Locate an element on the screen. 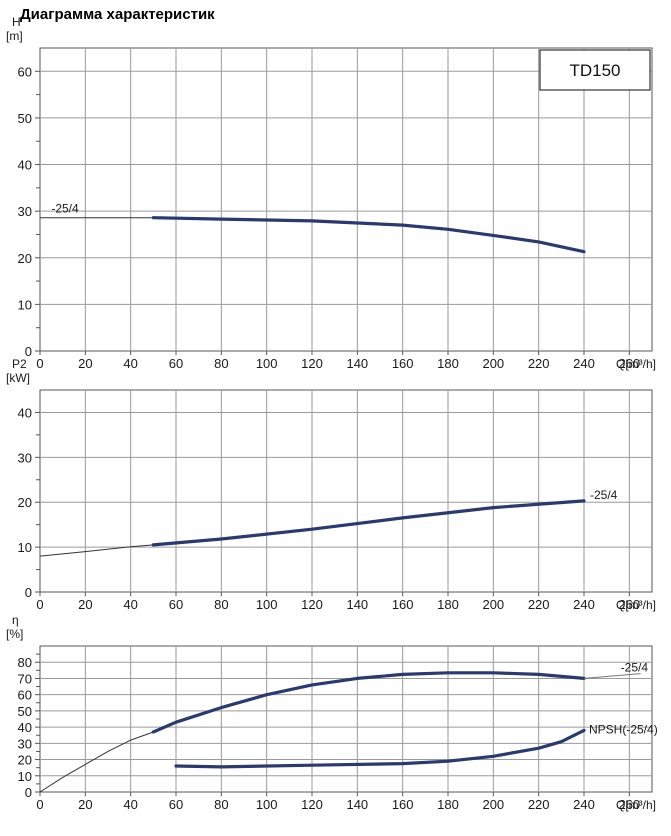 The height and width of the screenshot is (836, 671). y-axis-symbol: H is located at coordinates (16, 22).